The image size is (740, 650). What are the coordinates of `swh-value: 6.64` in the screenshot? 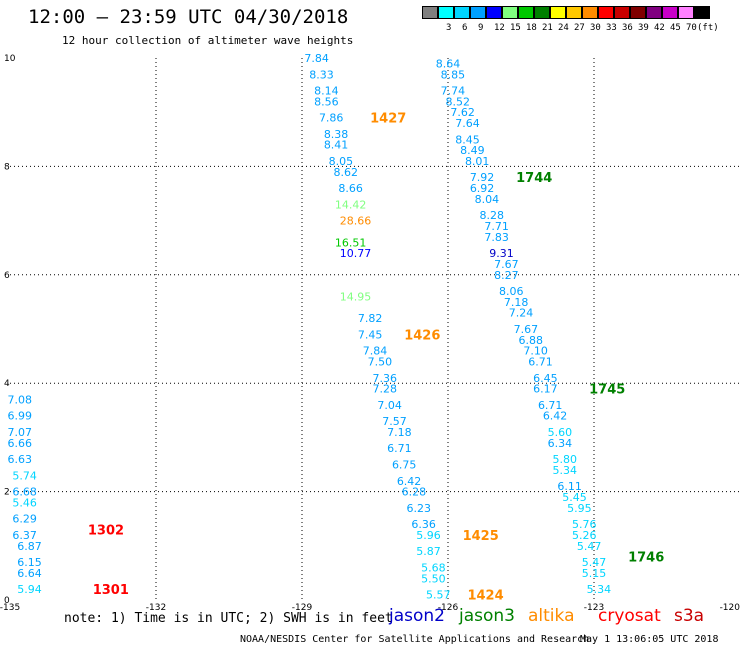 It's located at (29, 573).